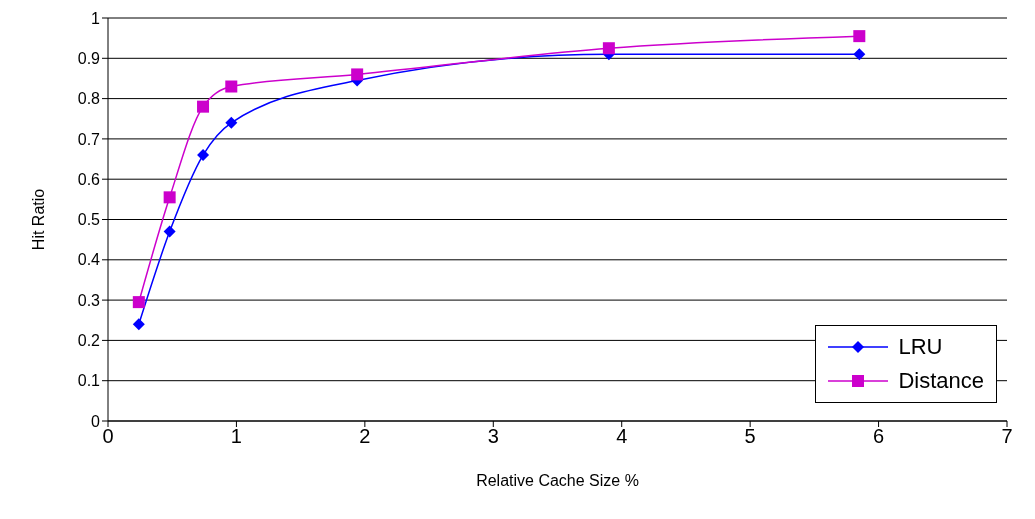 Image resolution: width=1035 pixels, height=519 pixels. Describe the element at coordinates (89, 260) in the screenshot. I see `y-tick-label: 0.4` at that location.